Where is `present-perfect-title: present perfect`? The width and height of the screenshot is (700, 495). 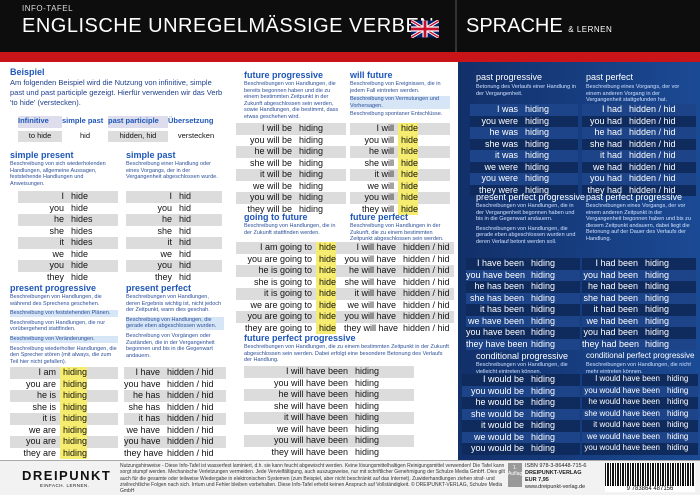
present-perfect-title: present perfect is located at coordinates (159, 288).